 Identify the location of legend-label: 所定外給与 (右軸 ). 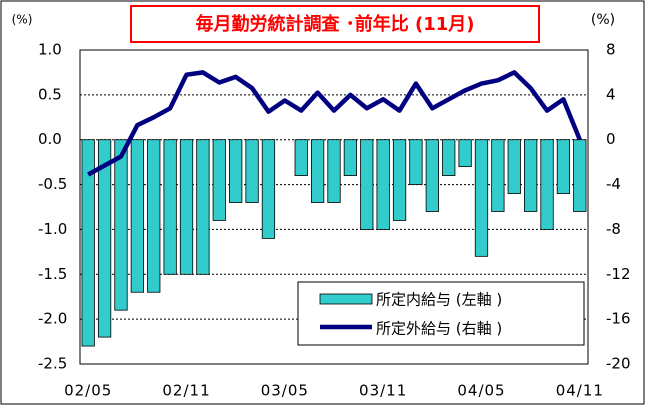
(439, 329).